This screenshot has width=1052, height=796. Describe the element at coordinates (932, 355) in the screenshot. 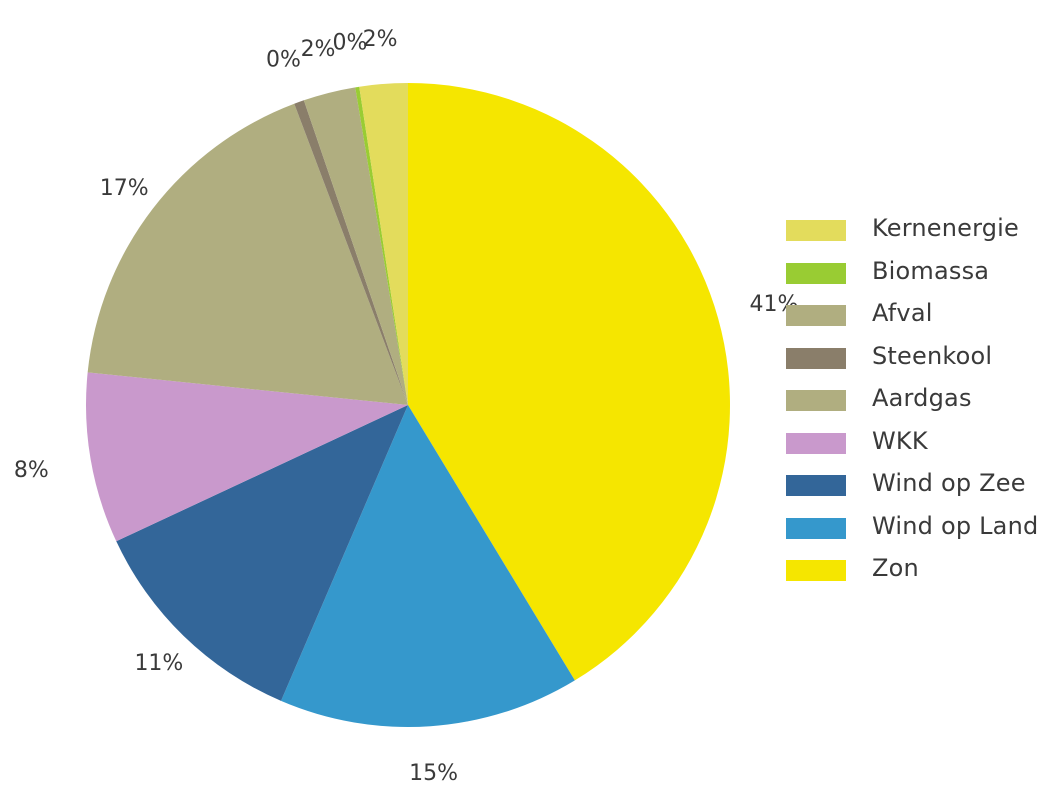

I see `legend-label: Steenkool` at that location.